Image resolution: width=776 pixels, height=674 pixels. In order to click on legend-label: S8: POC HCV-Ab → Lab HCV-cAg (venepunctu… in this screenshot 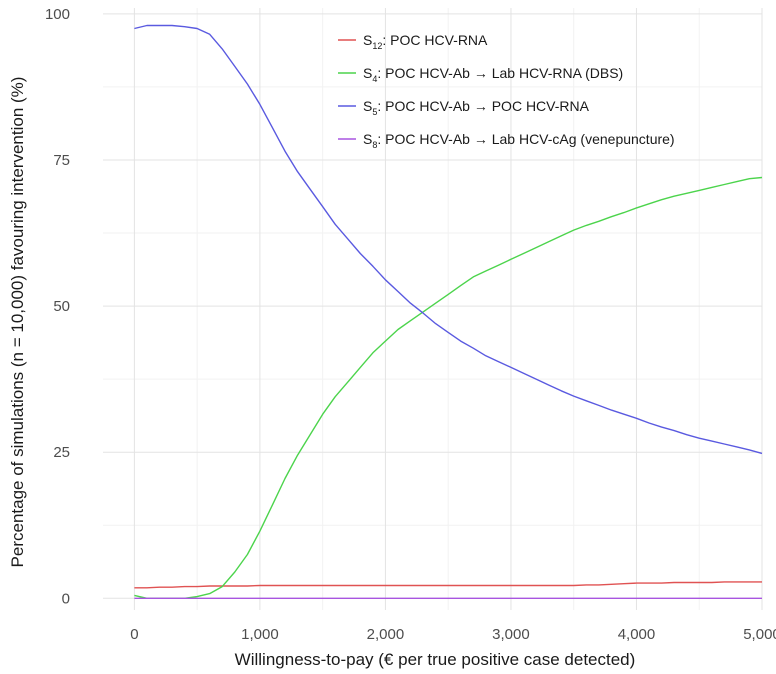, I will do `click(519, 140)`.